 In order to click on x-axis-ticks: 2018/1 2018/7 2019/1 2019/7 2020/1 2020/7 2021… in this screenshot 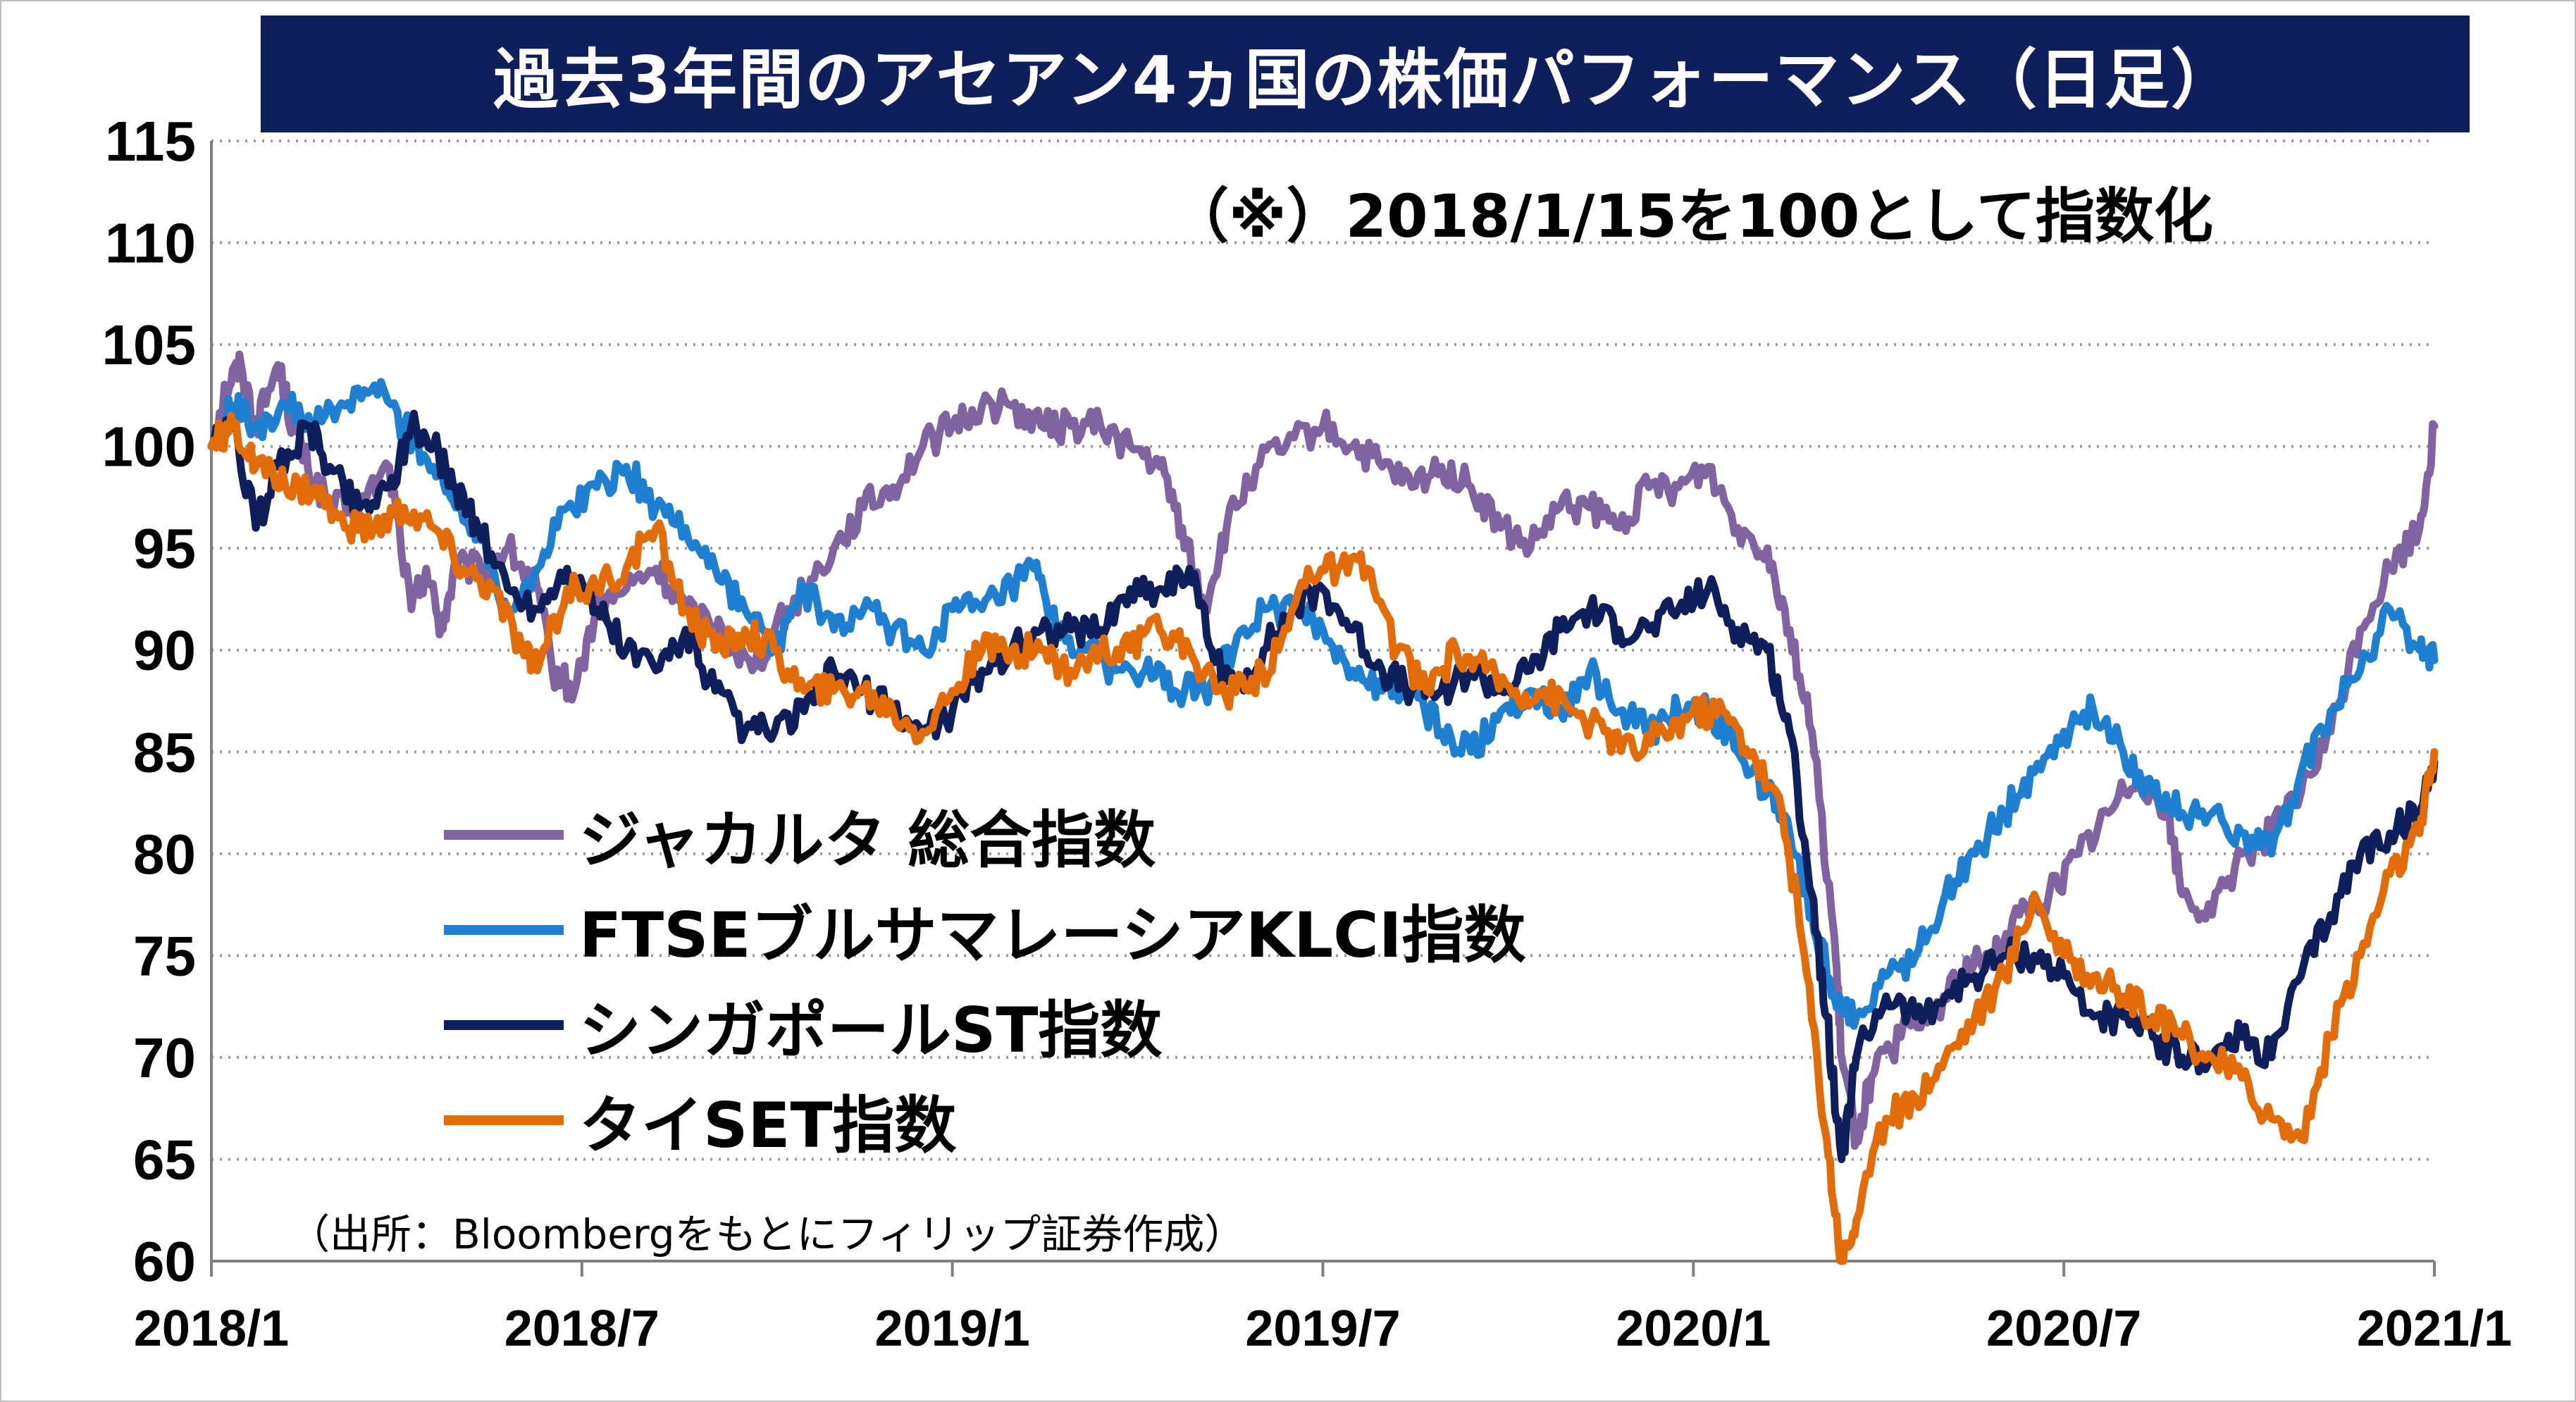, I will do `click(1323, 1309)`.